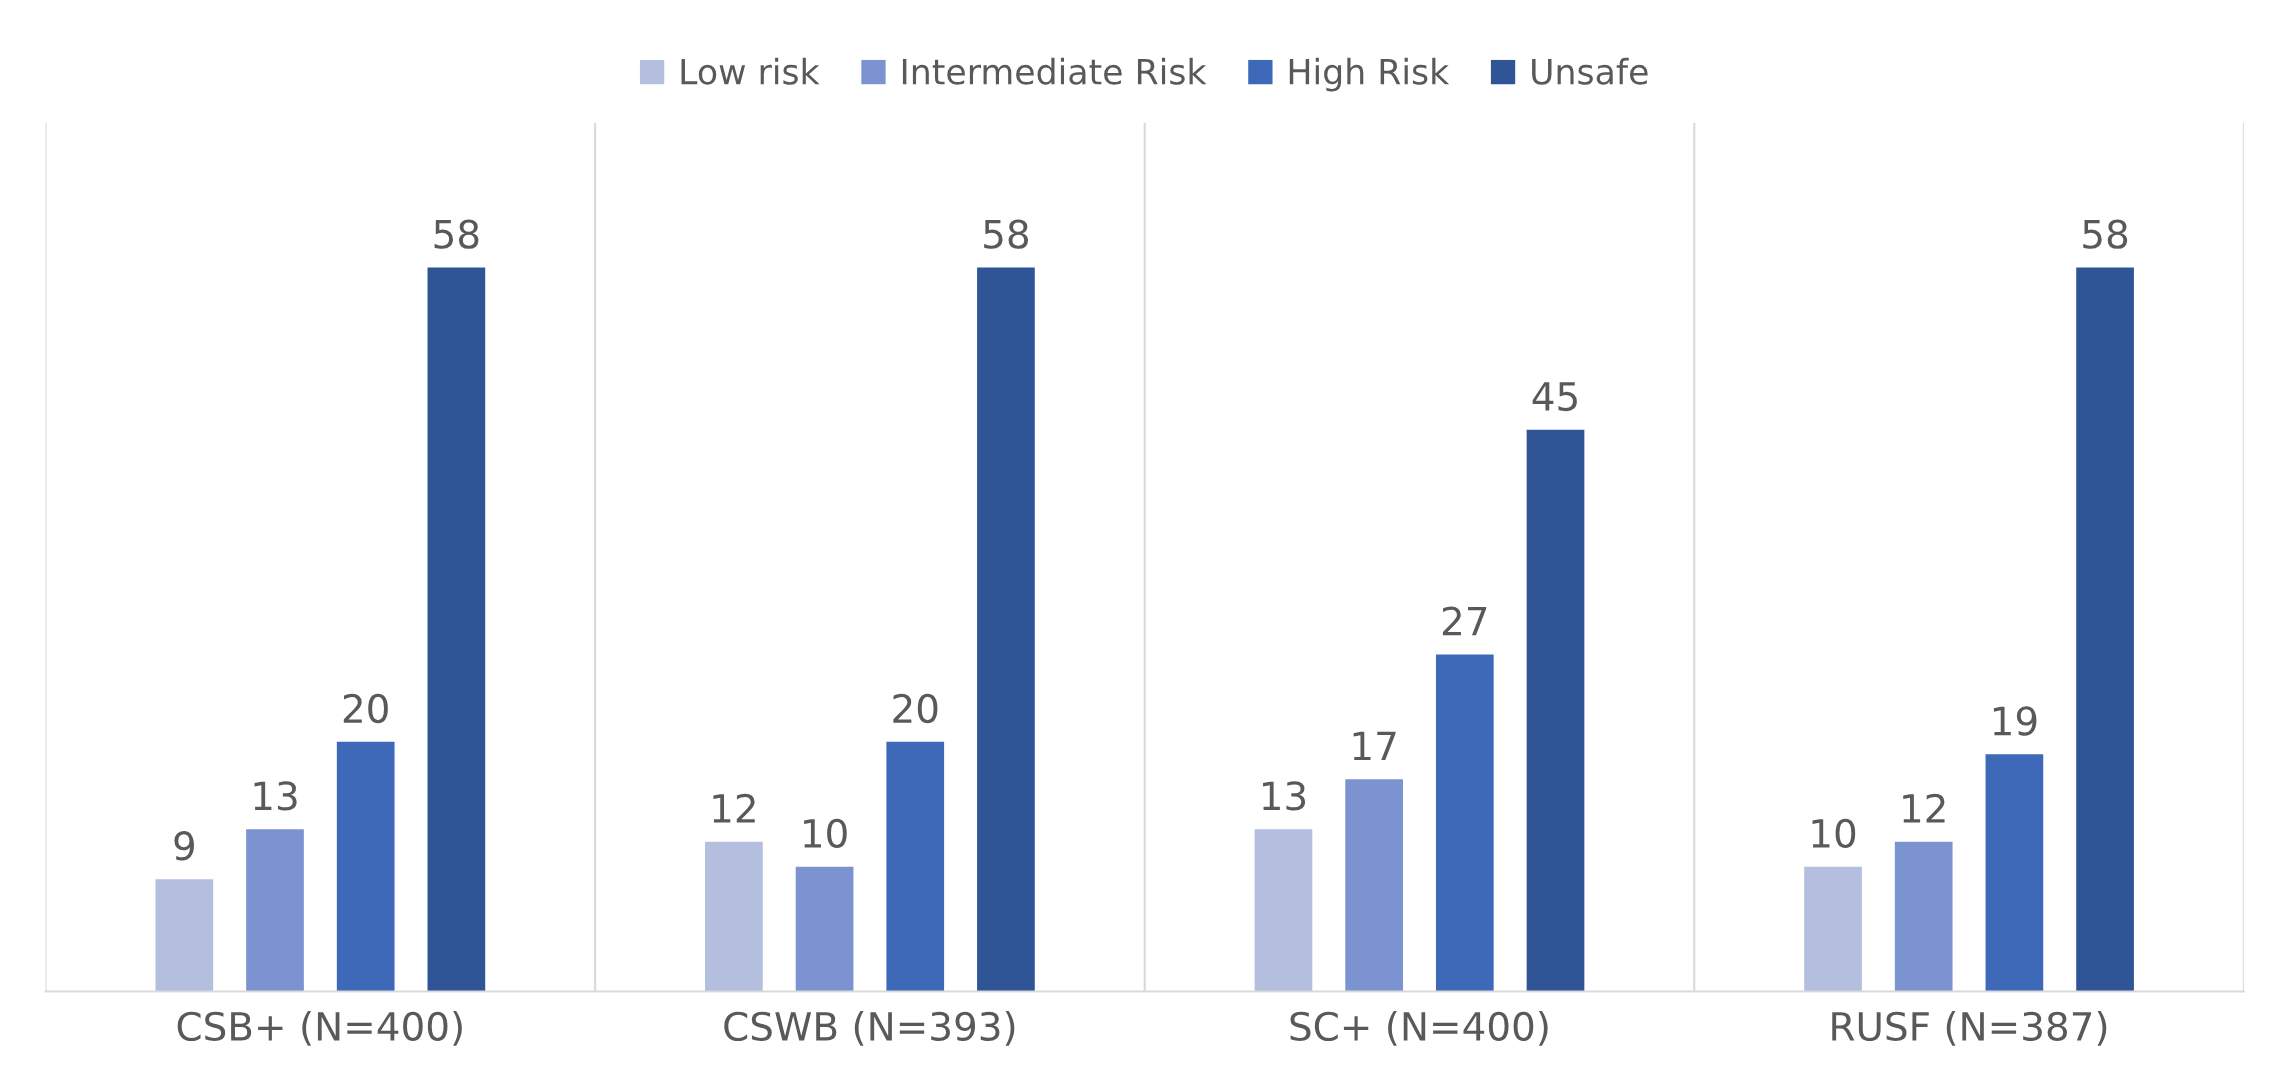 The width and height of the screenshot is (2278, 1086). What do you see at coordinates (319, 1028) in the screenshot?
I see `x-tick-label: CSB+ (N=400)` at bounding box center [319, 1028].